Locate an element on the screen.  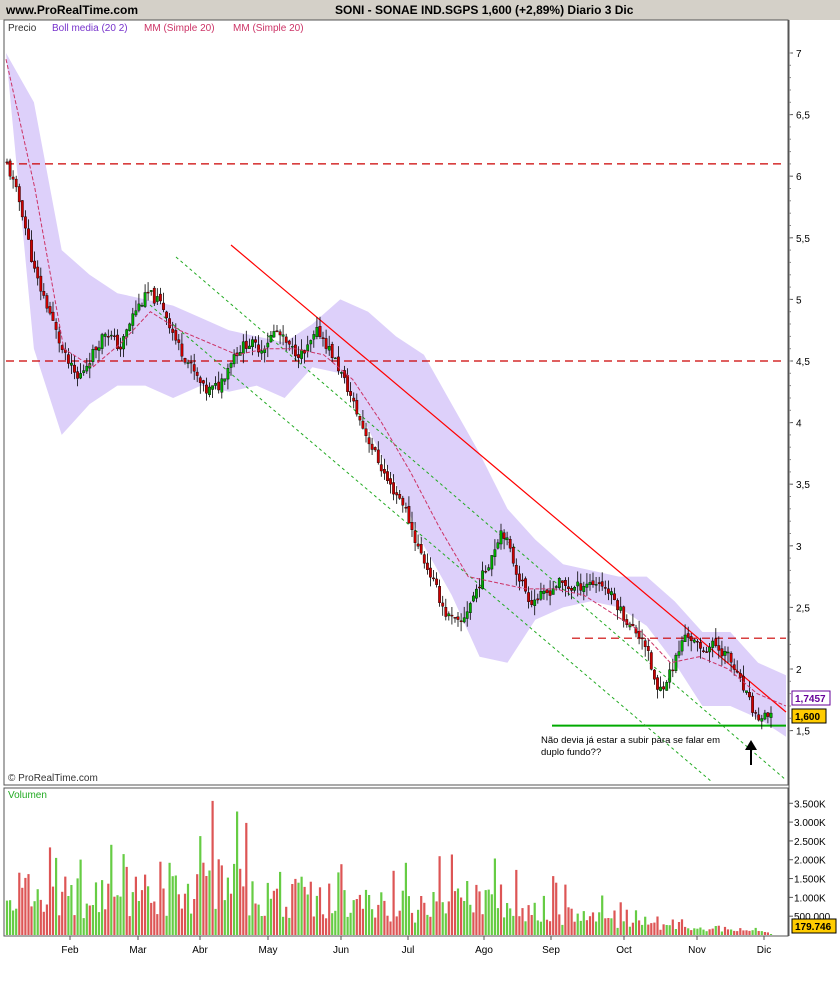
month-label: Feb is located at coordinates (70, 950).